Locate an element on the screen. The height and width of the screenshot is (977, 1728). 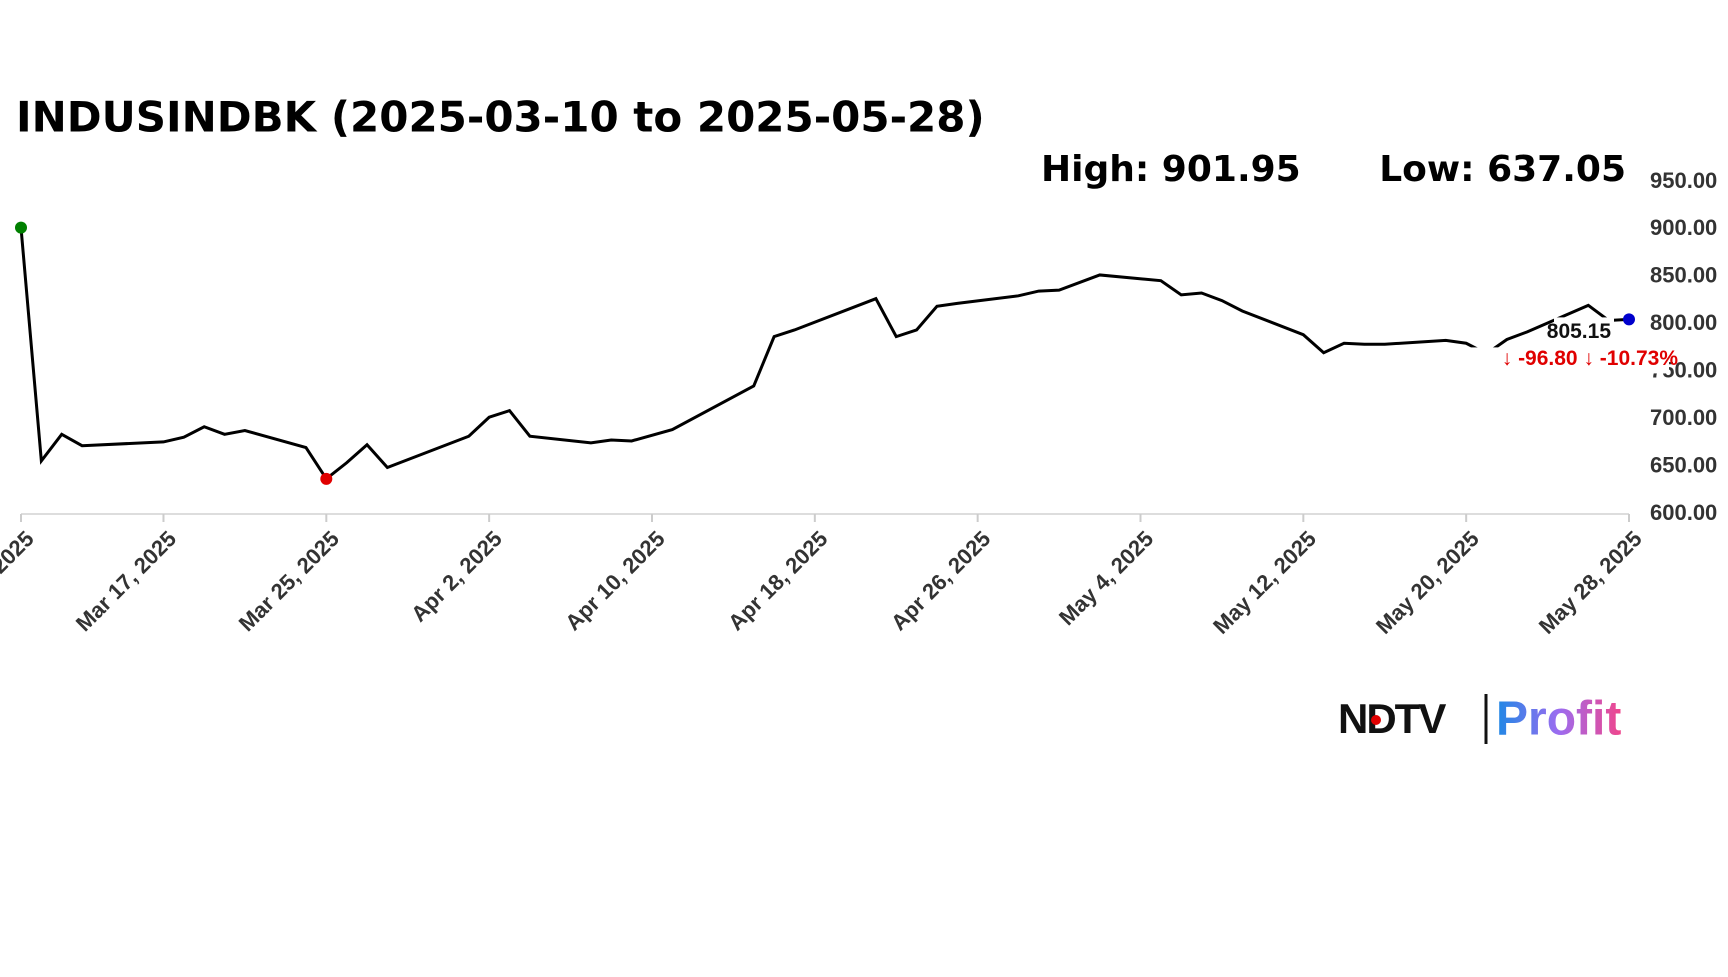
x-tick-label: May 4, 2025 is located at coordinates (1106, 578).